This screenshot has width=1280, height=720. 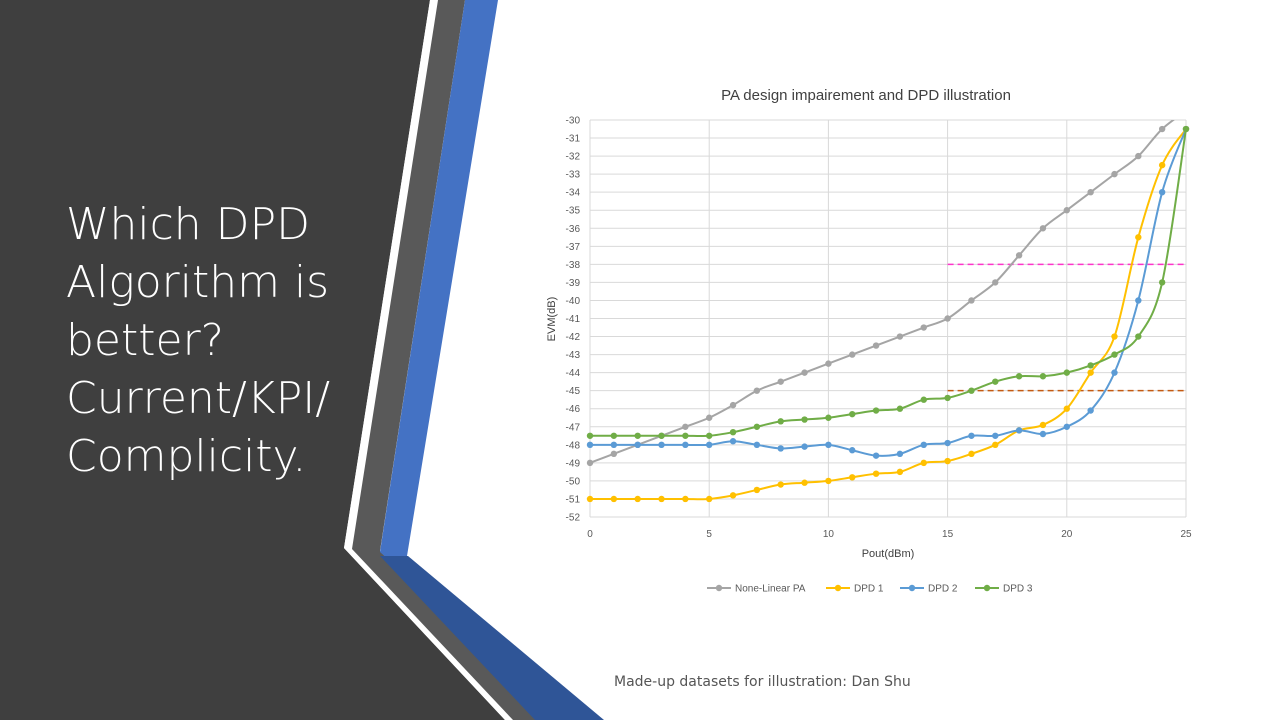 I want to click on legend: None-Linear PA DPD 1 DPD 2 DPD 3, so click(x=870, y=589).